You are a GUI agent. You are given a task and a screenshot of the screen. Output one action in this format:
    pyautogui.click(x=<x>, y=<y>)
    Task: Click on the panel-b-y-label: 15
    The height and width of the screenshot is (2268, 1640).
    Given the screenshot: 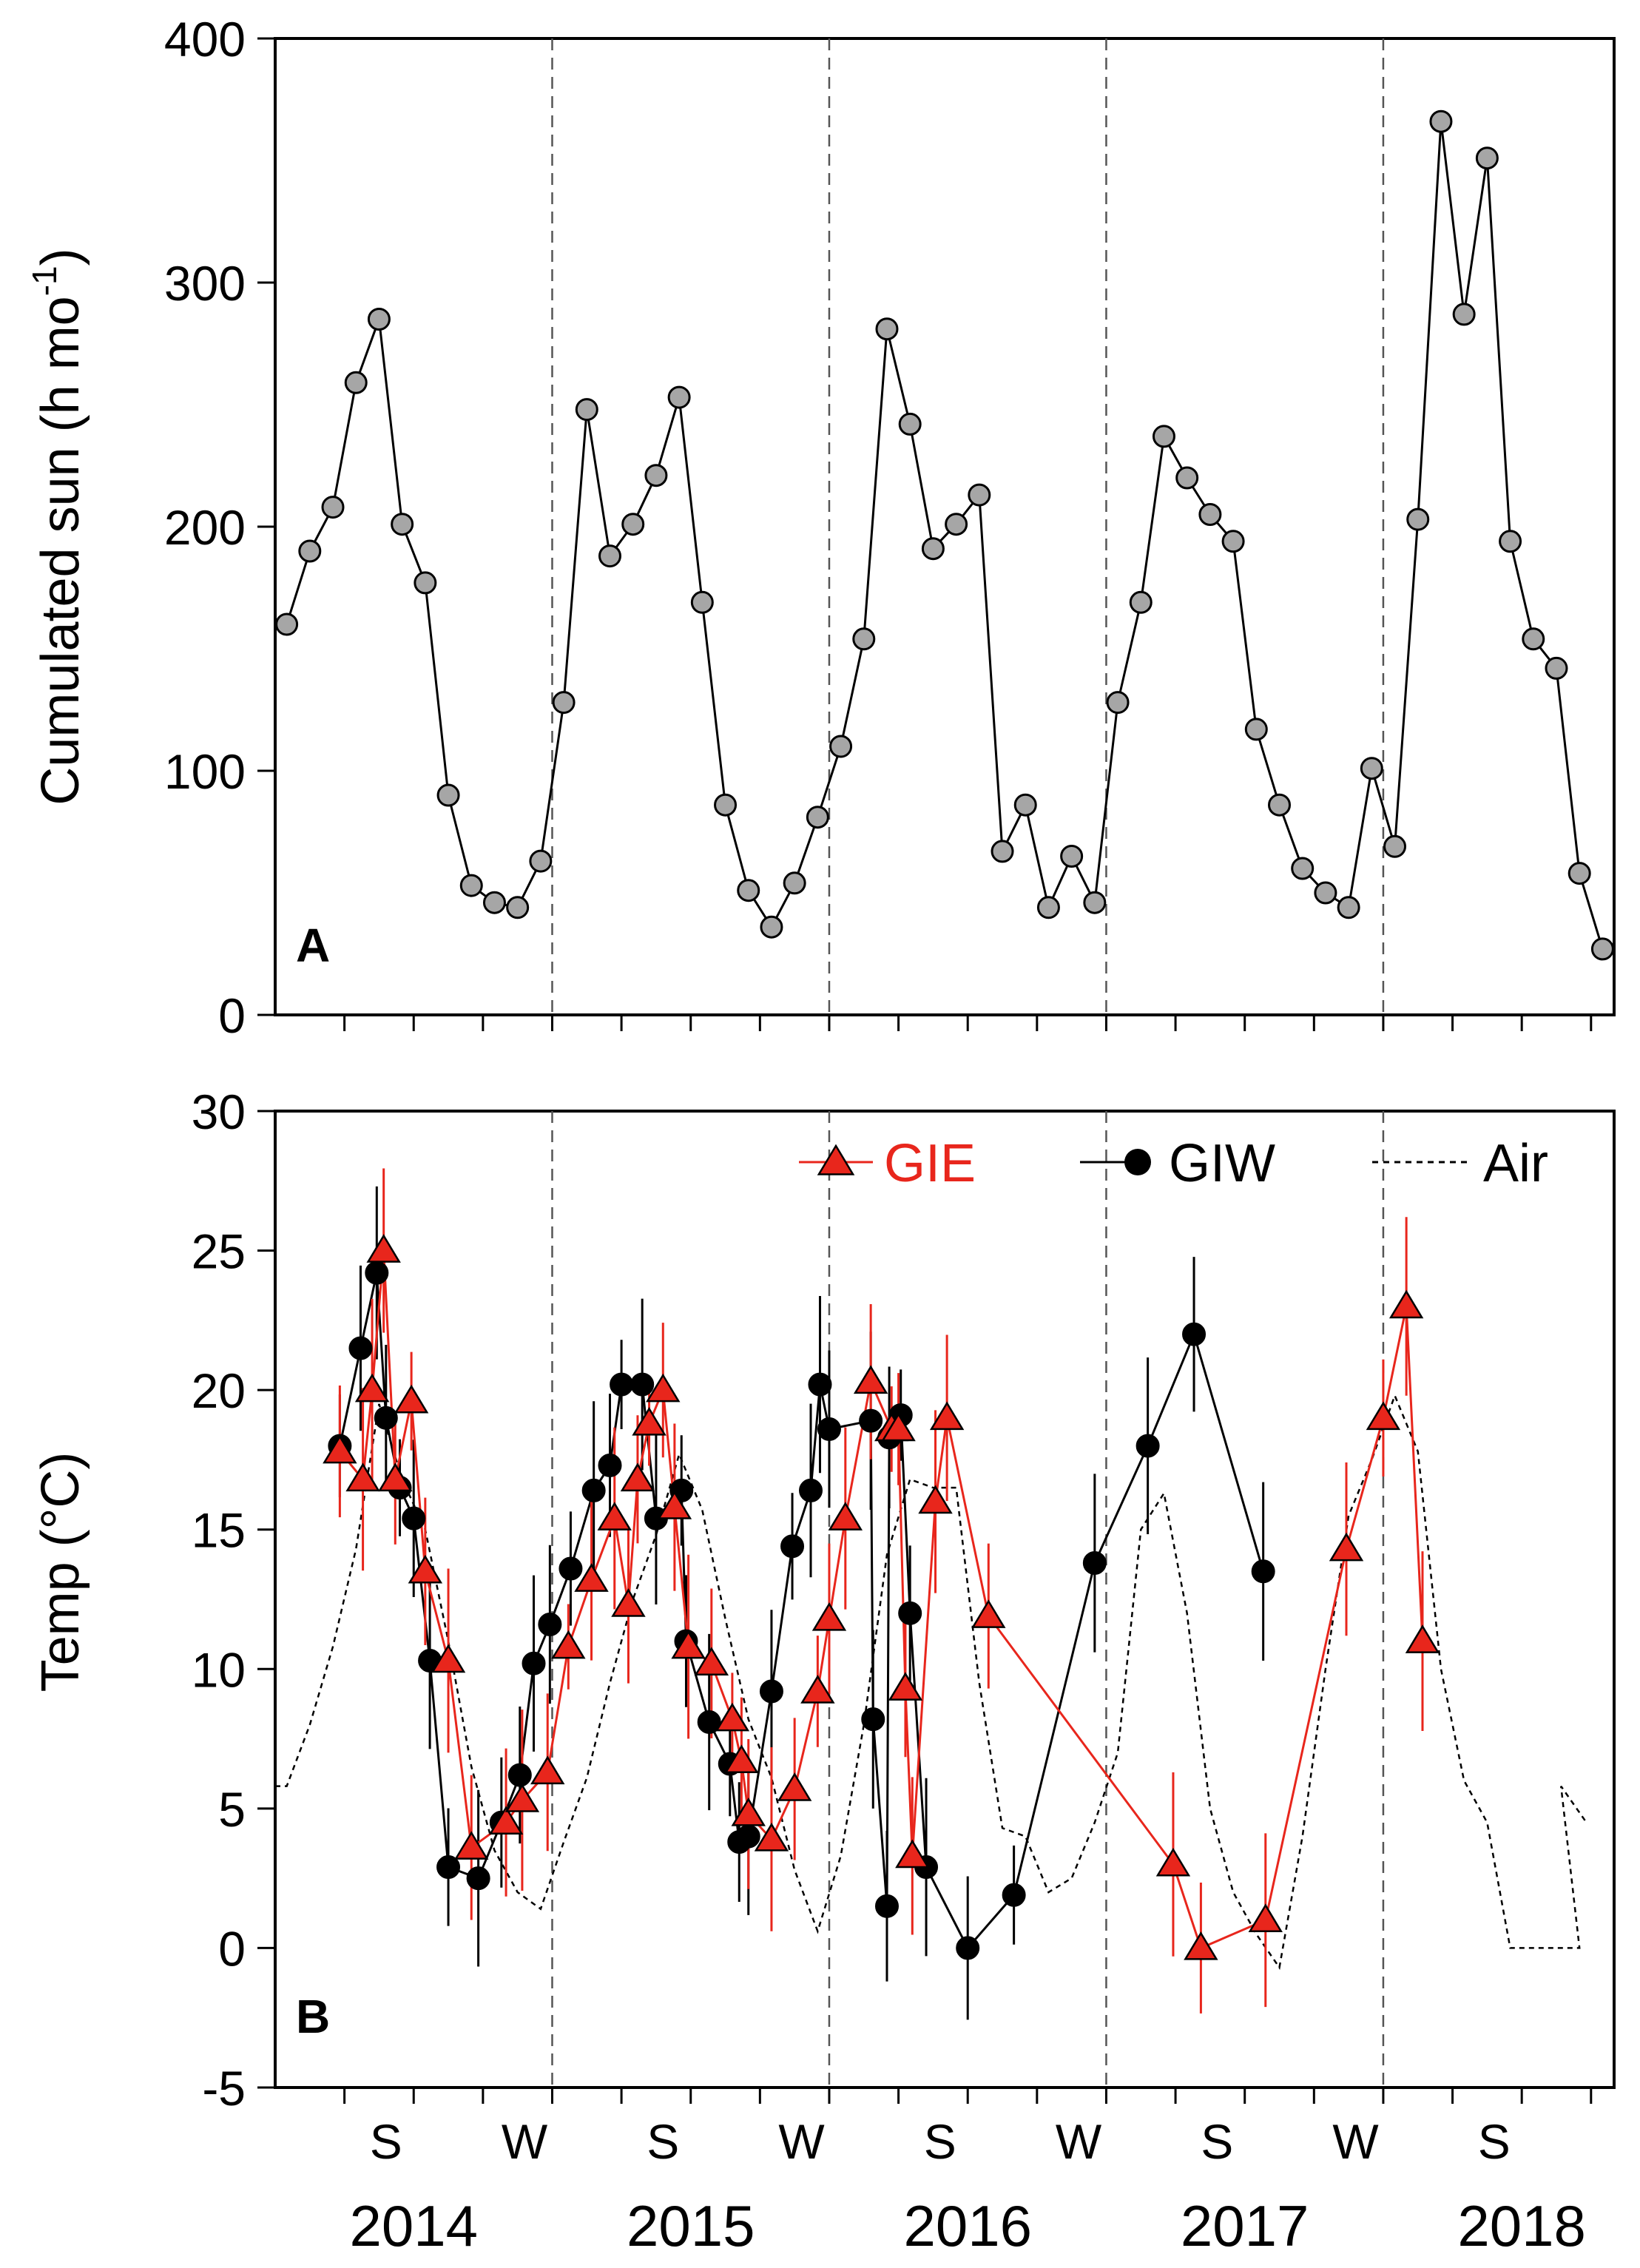 What is the action you would take?
    pyautogui.click(x=219, y=1530)
    